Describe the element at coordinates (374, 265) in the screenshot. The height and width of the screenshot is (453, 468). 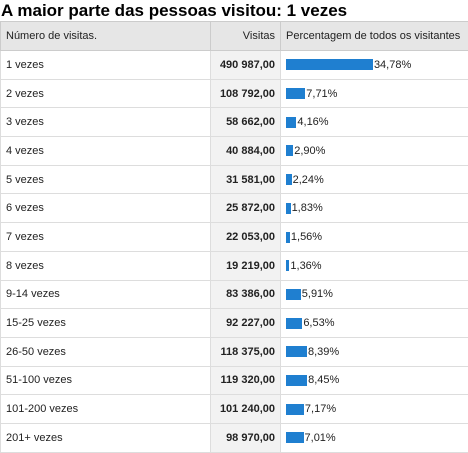
I see `percent-cell: 1,36%` at that location.